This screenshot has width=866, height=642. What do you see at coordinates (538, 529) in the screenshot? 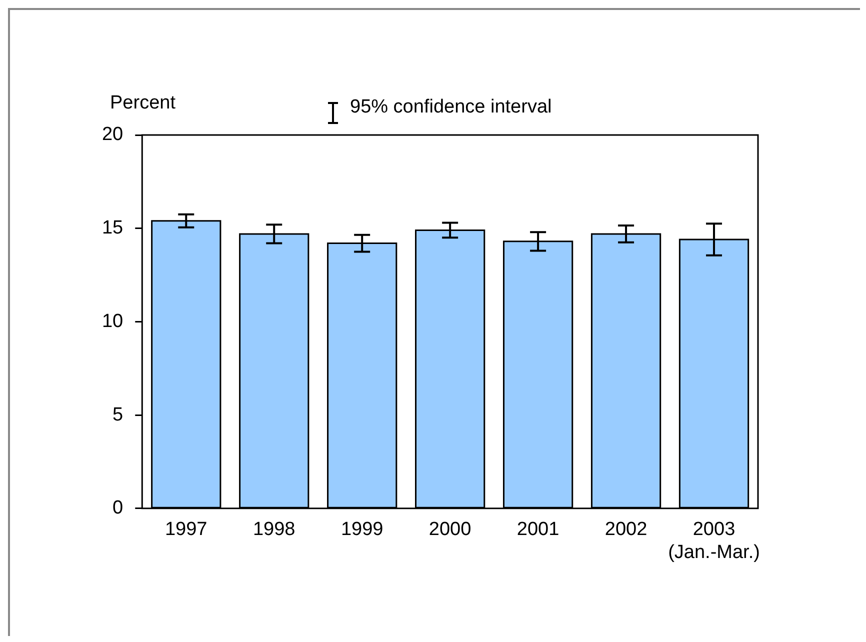
I see `x-tick-label: 2001` at bounding box center [538, 529].